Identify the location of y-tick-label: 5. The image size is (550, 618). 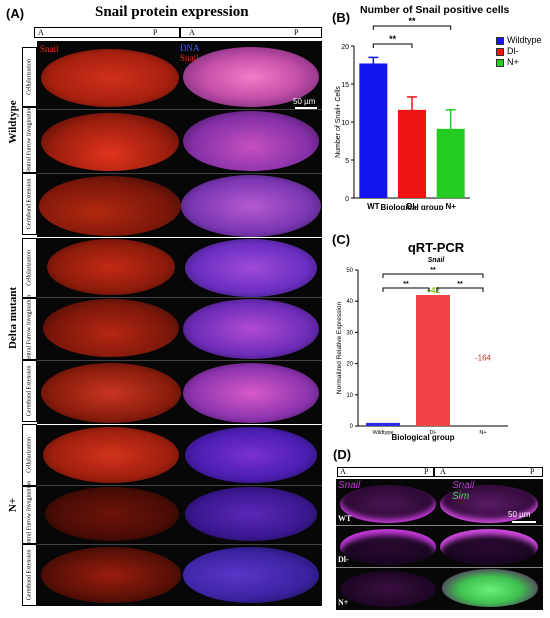
(347, 161).